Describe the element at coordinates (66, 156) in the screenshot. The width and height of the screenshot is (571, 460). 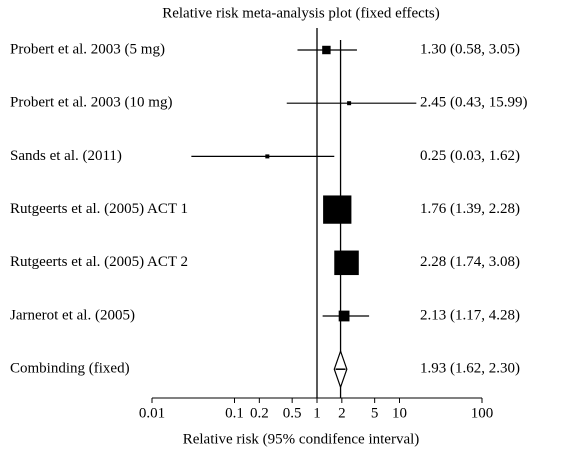
I see `study-label: Sands et al. (2011)` at that location.